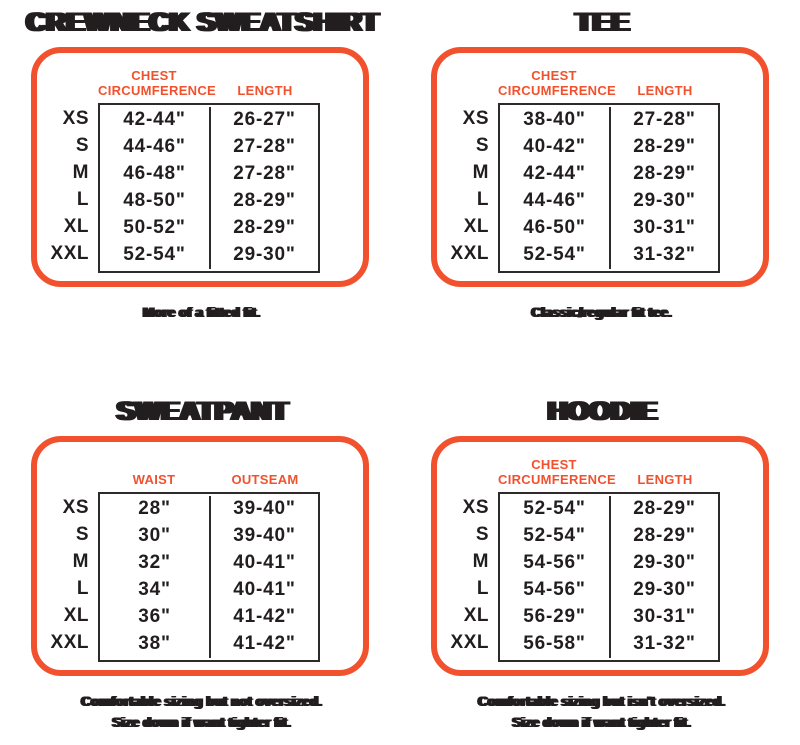 This screenshot has height=745, width=800. I want to click on value-cell: 54-56", so click(554, 563).